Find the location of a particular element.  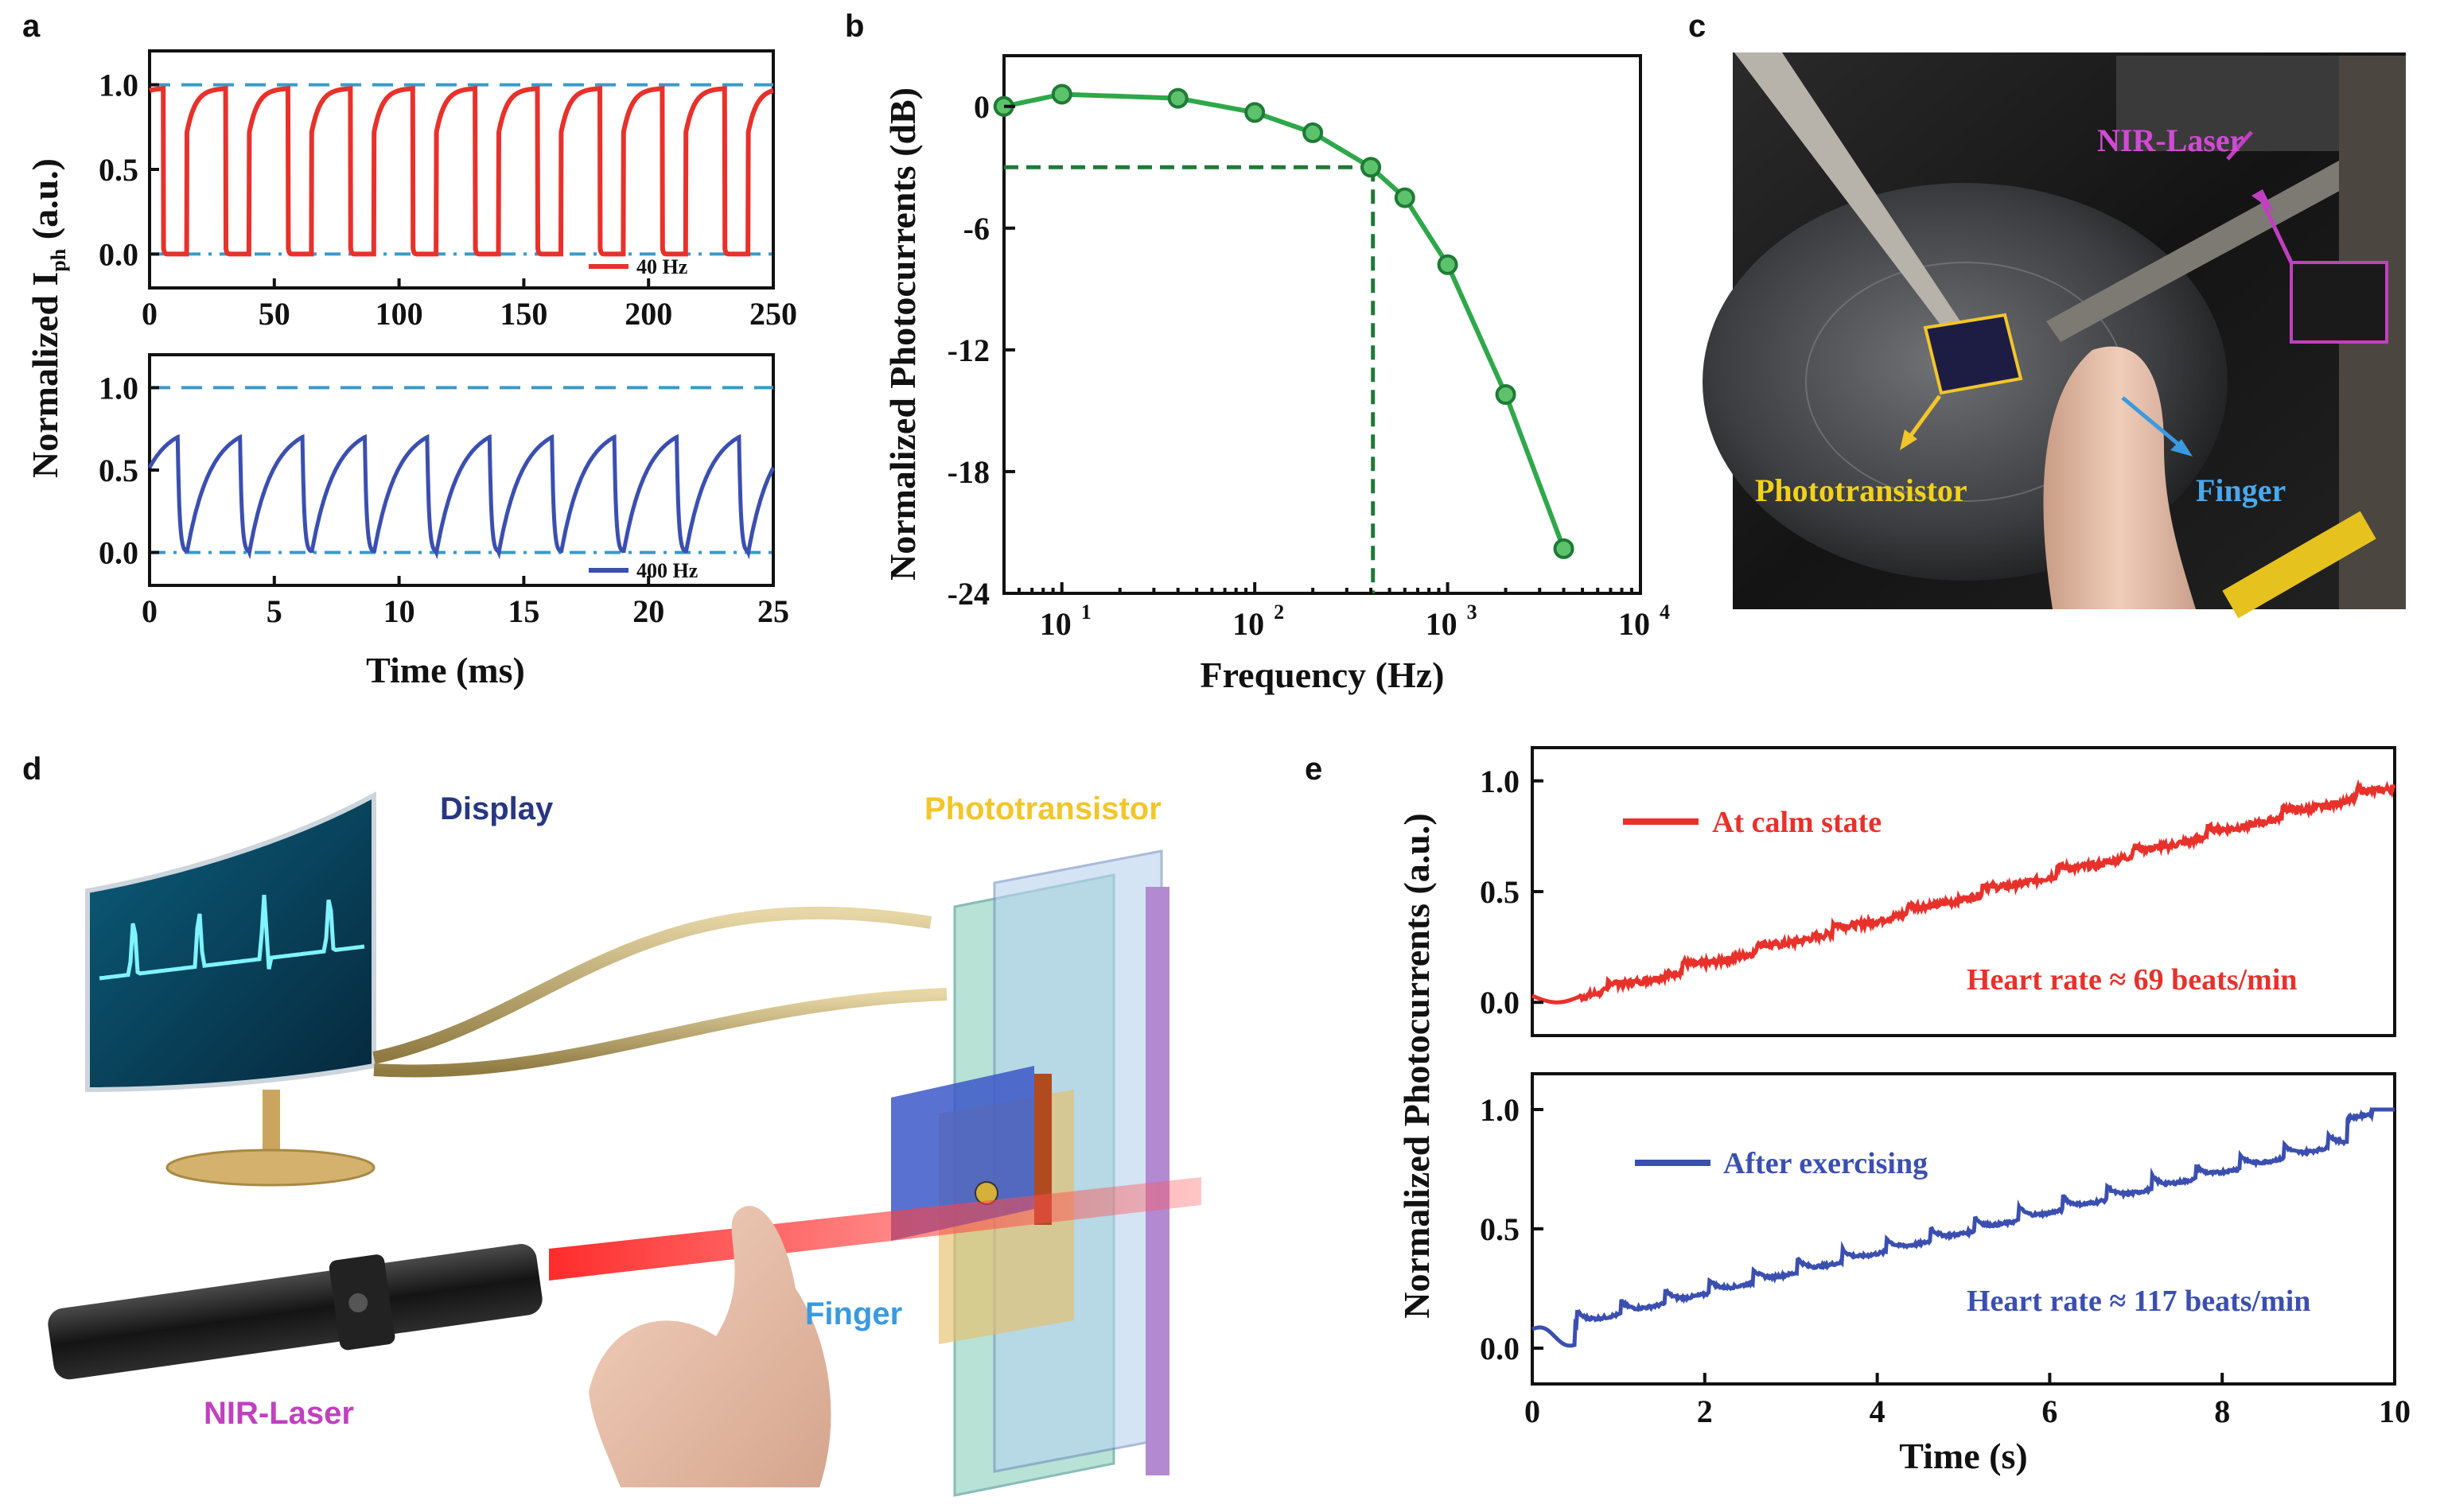

panel-a-bottom-reference-lines is located at coordinates (461, 470).